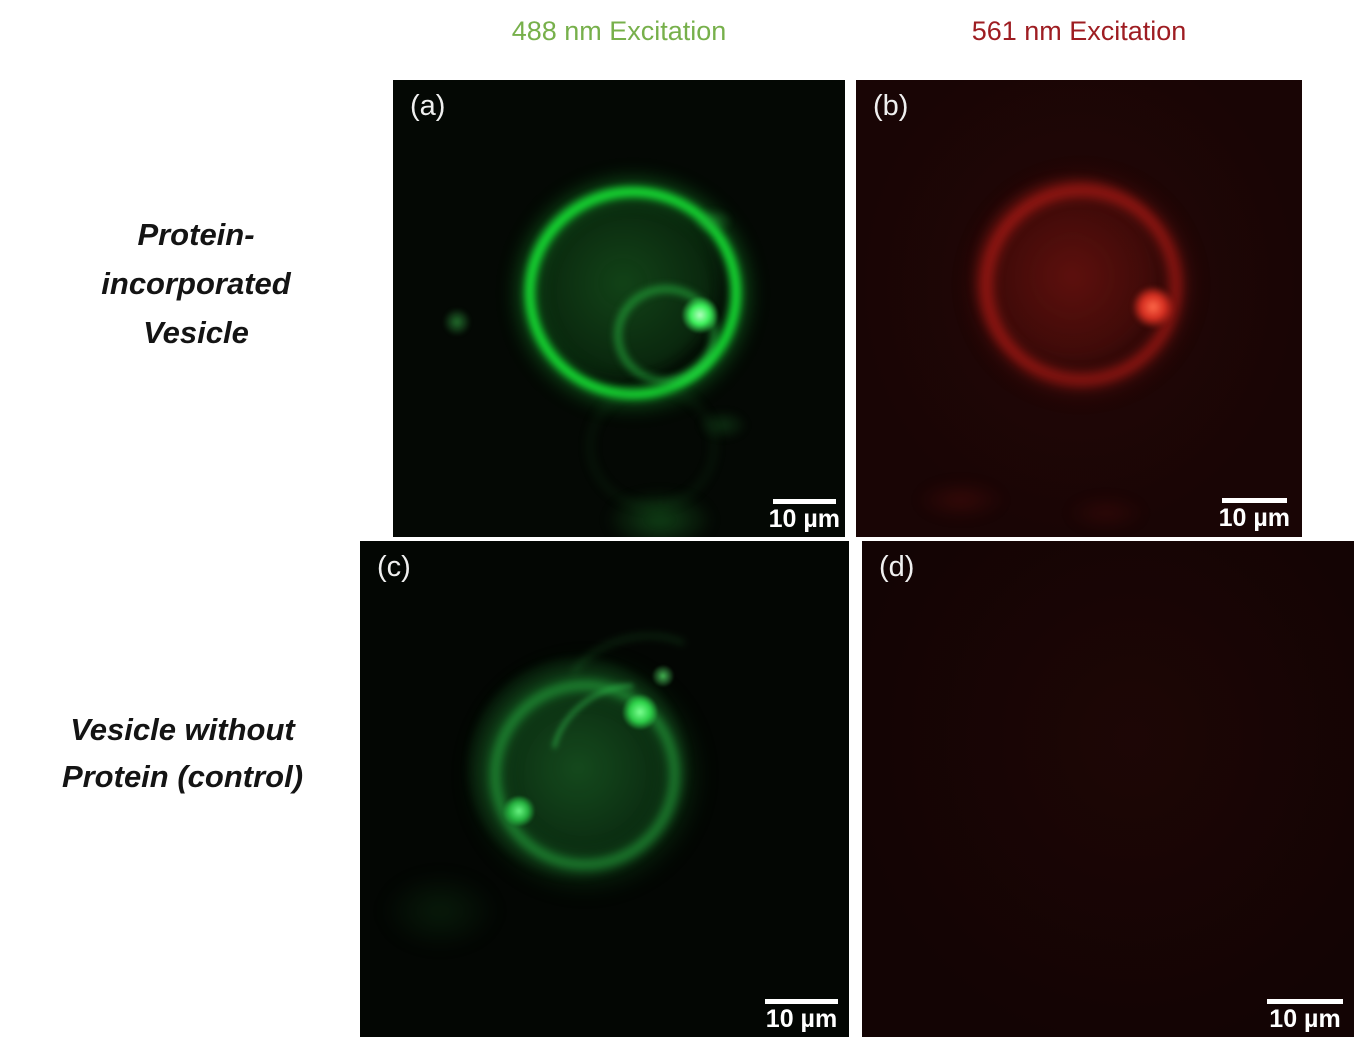  Describe the element at coordinates (1079, 31) in the screenshot. I see `column-header-561nm: 561 nm Excitation` at that location.